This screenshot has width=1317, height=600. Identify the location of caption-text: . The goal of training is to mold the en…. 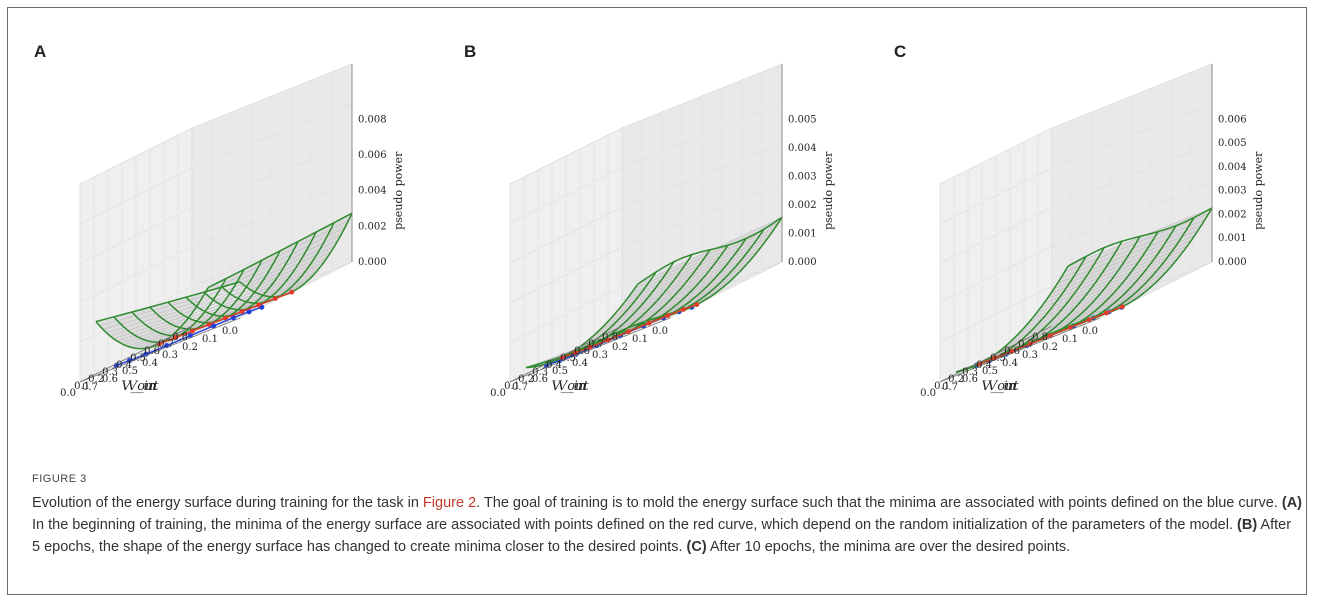
(879, 503).